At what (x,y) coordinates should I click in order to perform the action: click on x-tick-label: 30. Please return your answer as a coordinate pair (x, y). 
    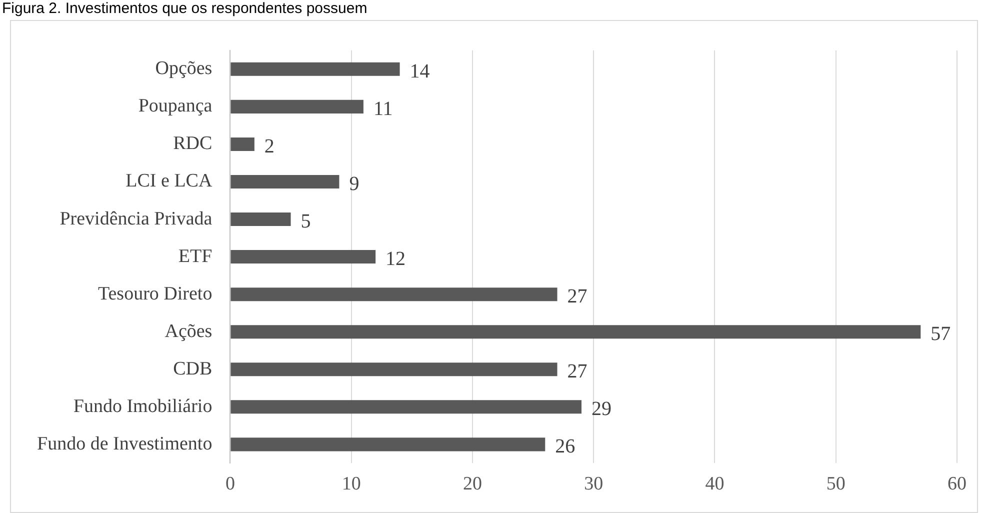
    Looking at the image, I should click on (594, 484).